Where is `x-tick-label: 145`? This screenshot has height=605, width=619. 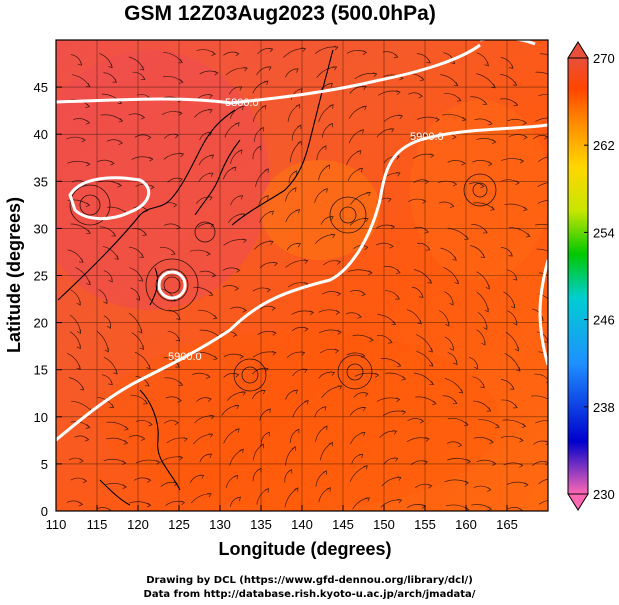
x-tick-label: 145 is located at coordinates (343, 524).